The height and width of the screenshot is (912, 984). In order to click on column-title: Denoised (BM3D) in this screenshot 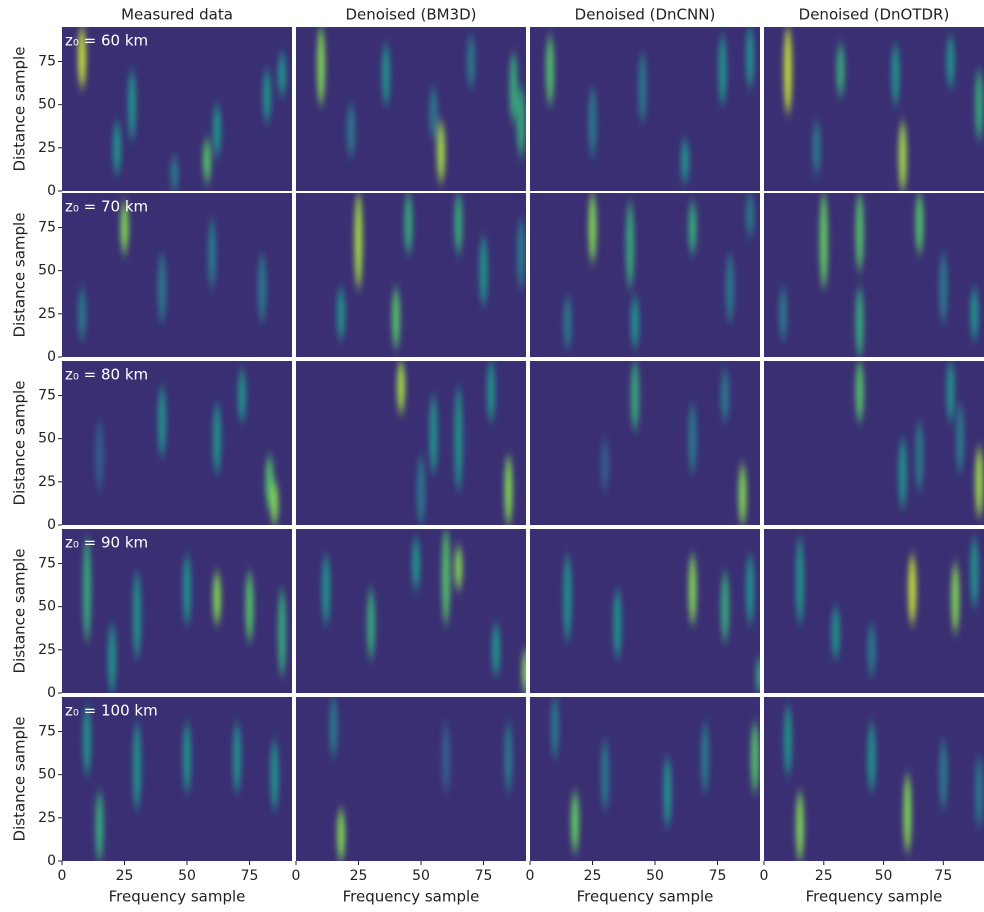, I will do `click(411, 15)`.